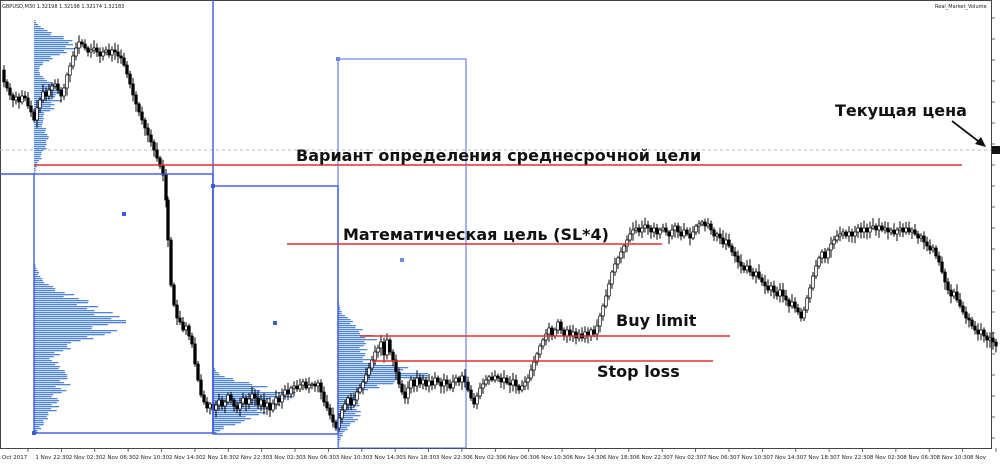 Image resolution: width=1000 pixels, height=465 pixels. Describe the element at coordinates (820, 458) in the screenshot. I see `time-label: 7 Nov 18:30` at that location.